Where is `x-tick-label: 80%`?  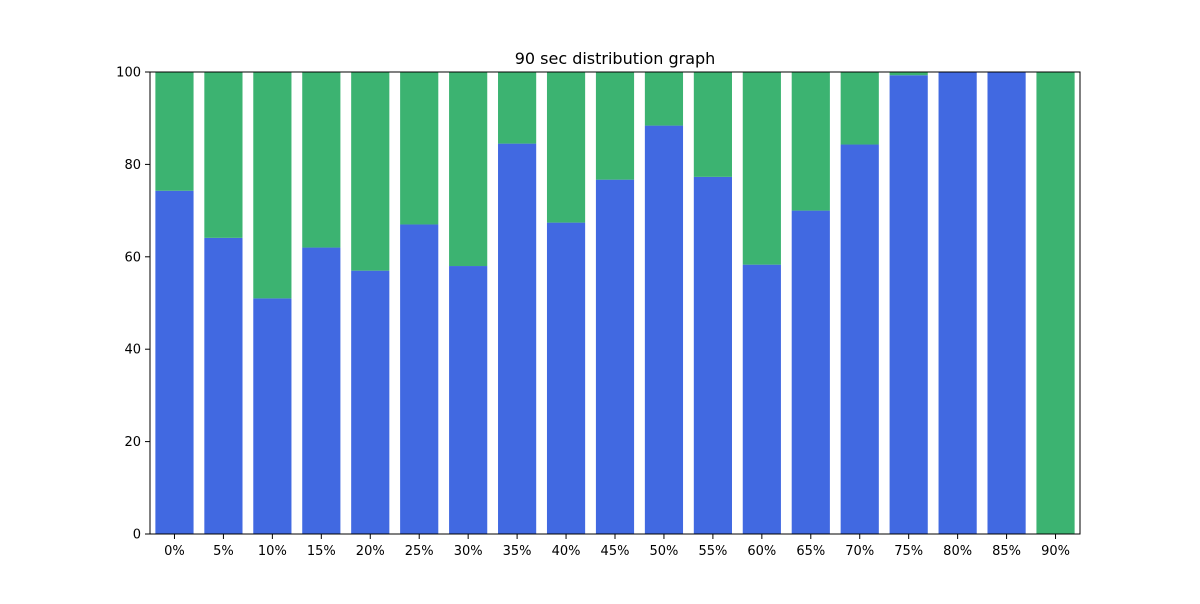 x-tick-label: 80% is located at coordinates (957, 551).